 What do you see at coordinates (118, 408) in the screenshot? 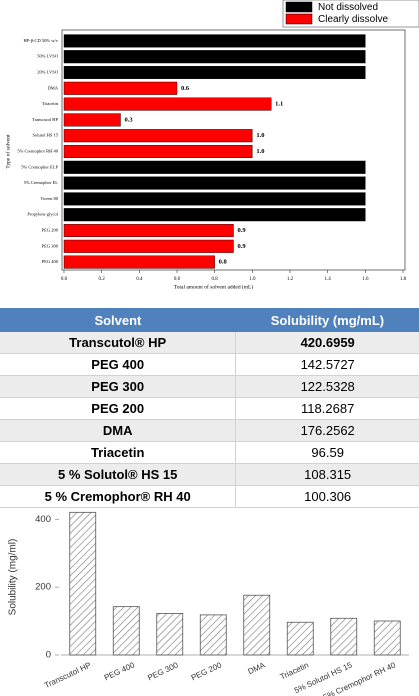
I see `solvent-cell: PEG 200` at bounding box center [118, 408].